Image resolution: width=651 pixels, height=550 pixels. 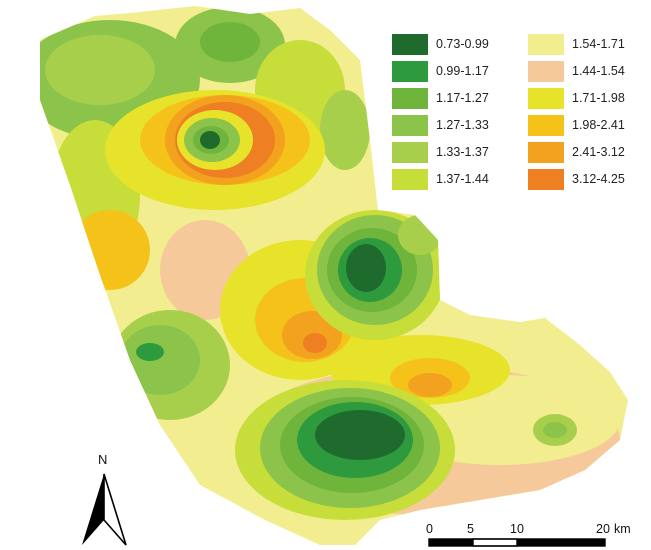 What do you see at coordinates (517, 542) in the screenshot?
I see `scale-bar-graphic` at bounding box center [517, 542].